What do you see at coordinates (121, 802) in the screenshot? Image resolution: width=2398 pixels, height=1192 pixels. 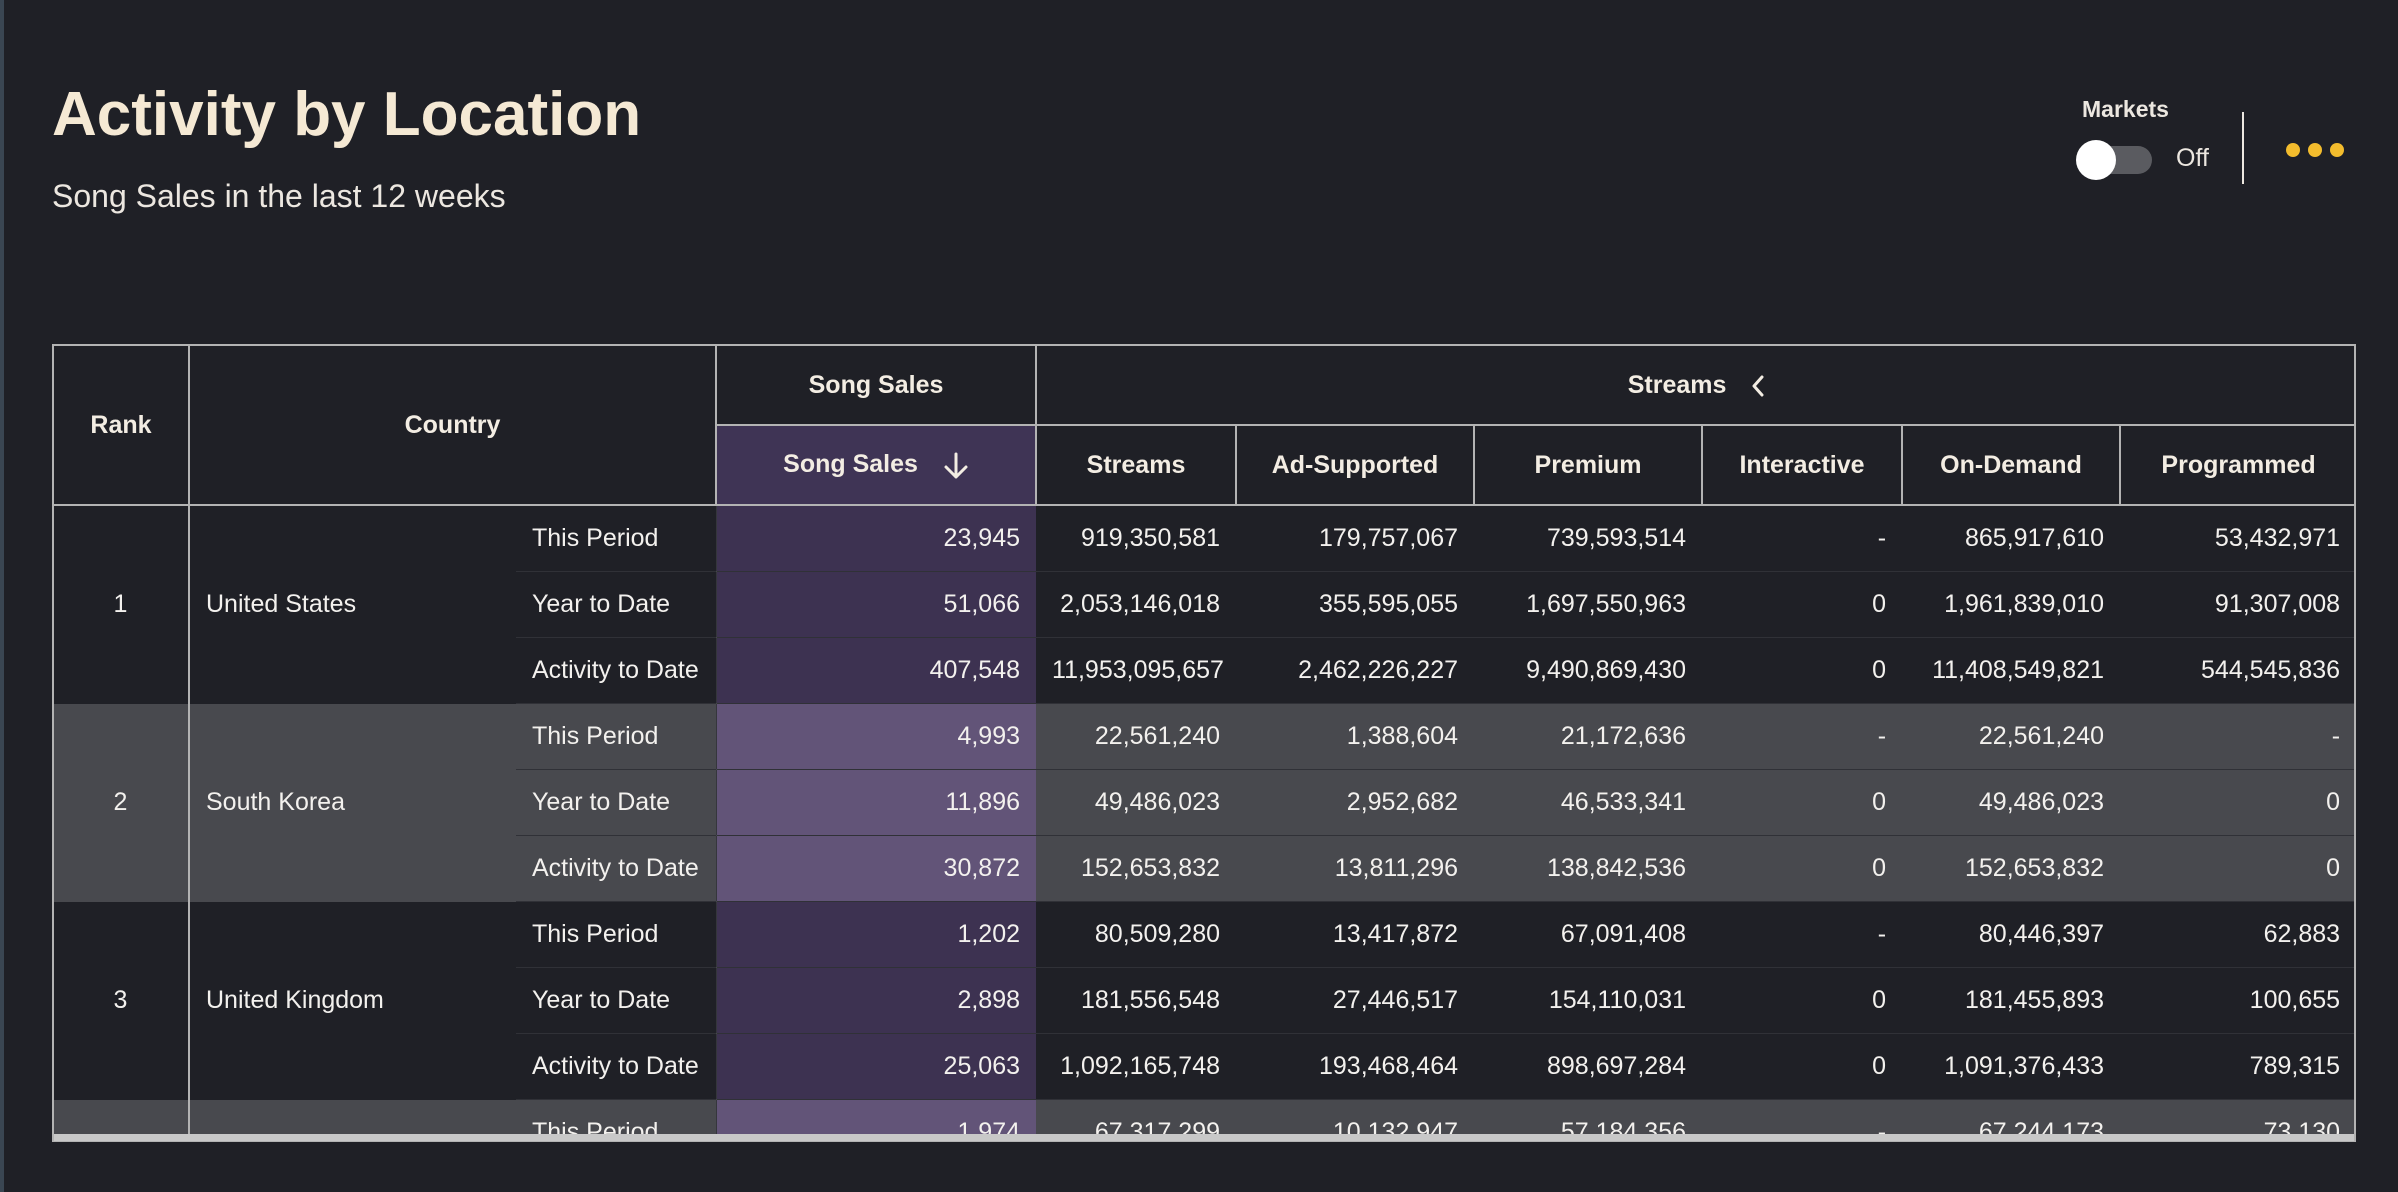 I see `rank-cell: 2` at bounding box center [121, 802].